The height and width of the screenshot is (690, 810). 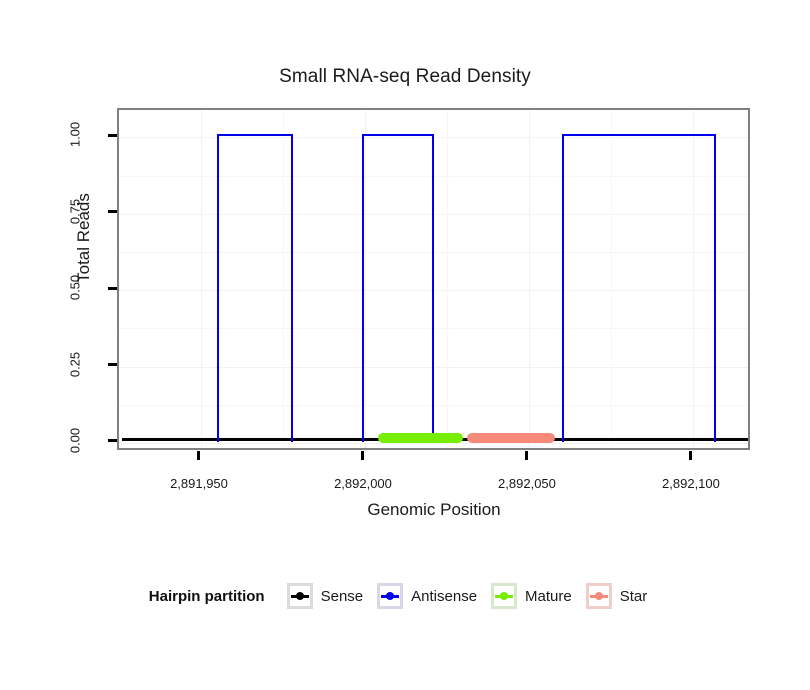 I want to click on legend-item-star: Star, so click(x=616, y=596).